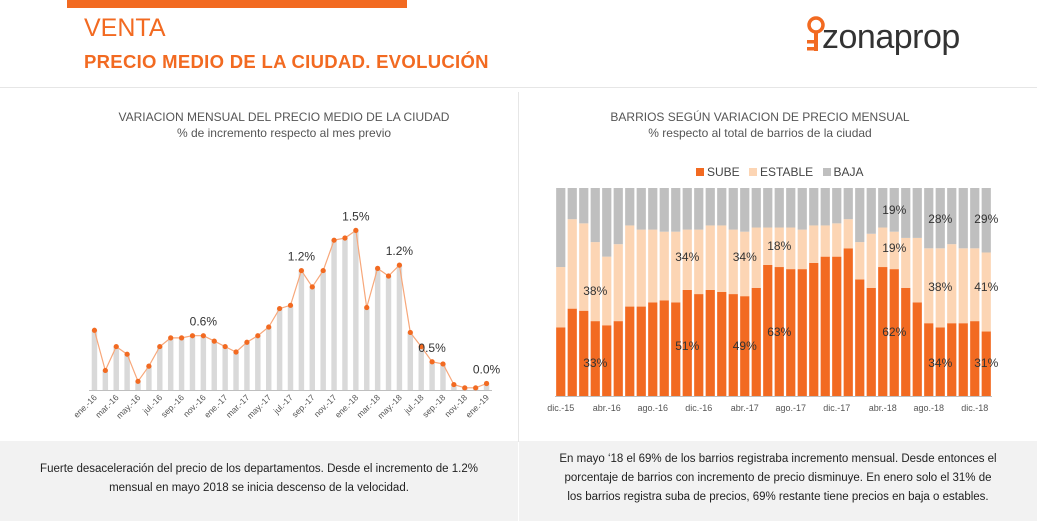 This screenshot has width=1037, height=521. What do you see at coordinates (595, 291) in the screenshot?
I see `right-data-label: 38%` at bounding box center [595, 291].